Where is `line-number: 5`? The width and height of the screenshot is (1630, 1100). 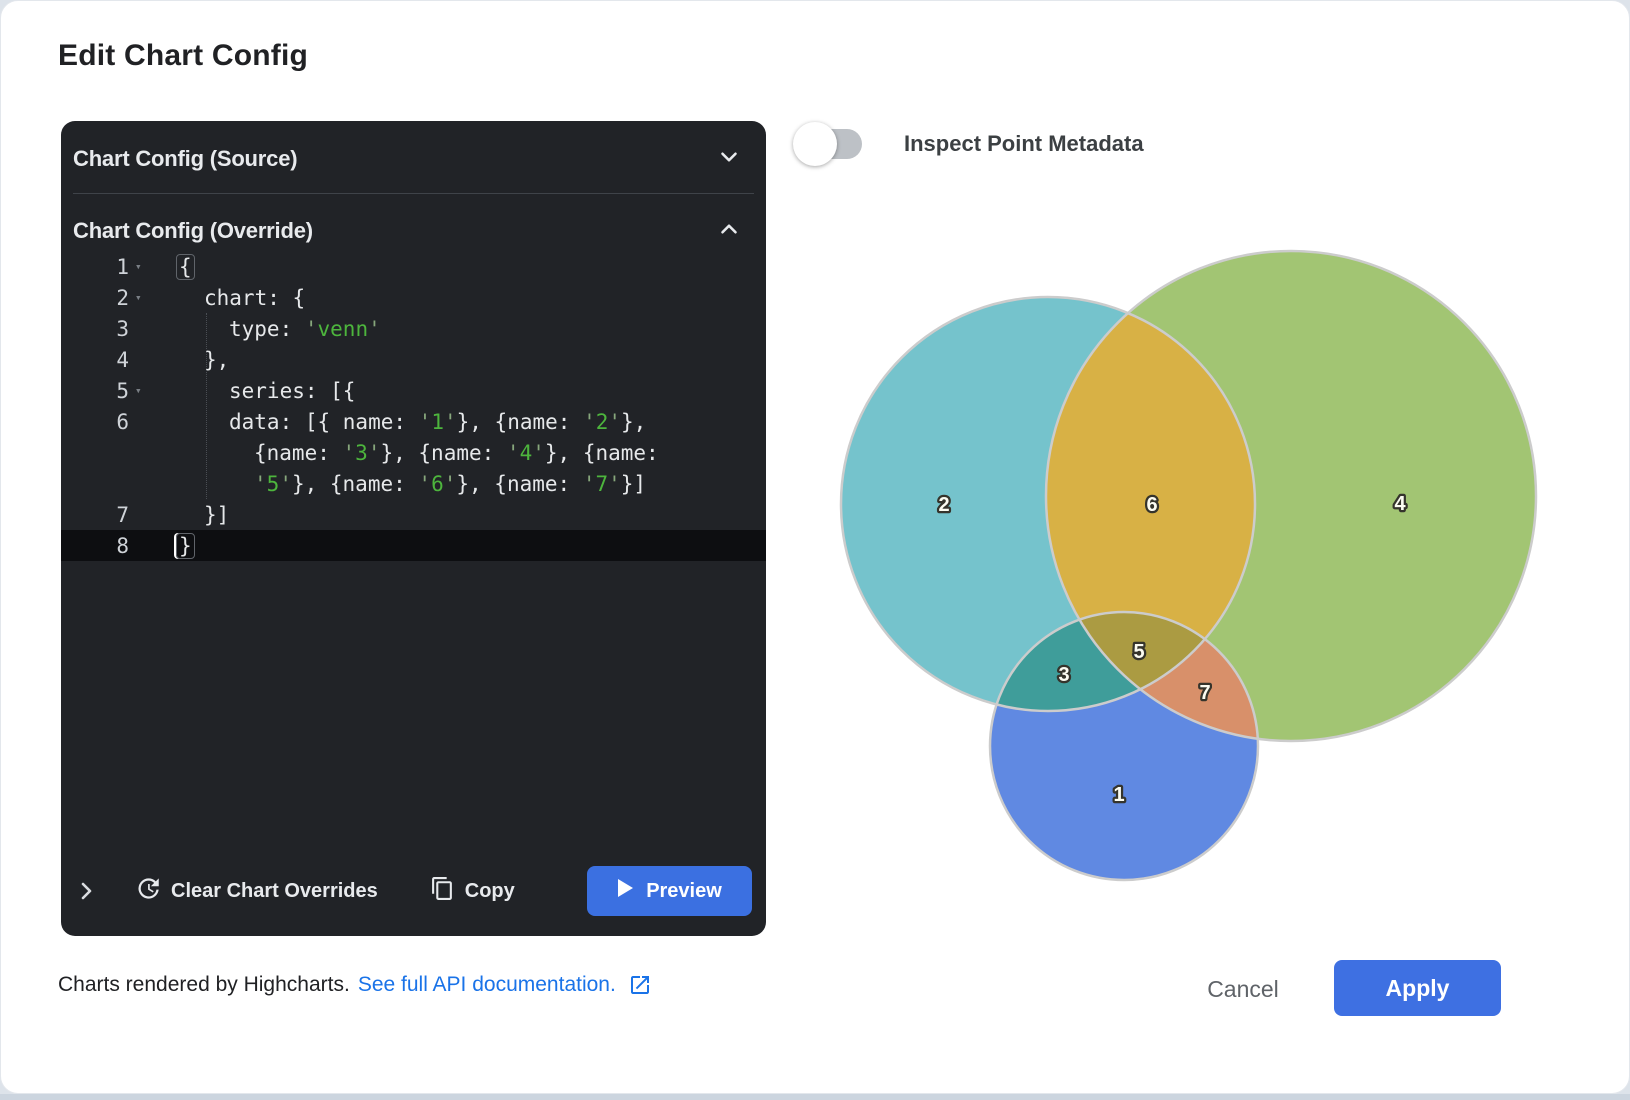 line-number: 5 is located at coordinates (122, 390).